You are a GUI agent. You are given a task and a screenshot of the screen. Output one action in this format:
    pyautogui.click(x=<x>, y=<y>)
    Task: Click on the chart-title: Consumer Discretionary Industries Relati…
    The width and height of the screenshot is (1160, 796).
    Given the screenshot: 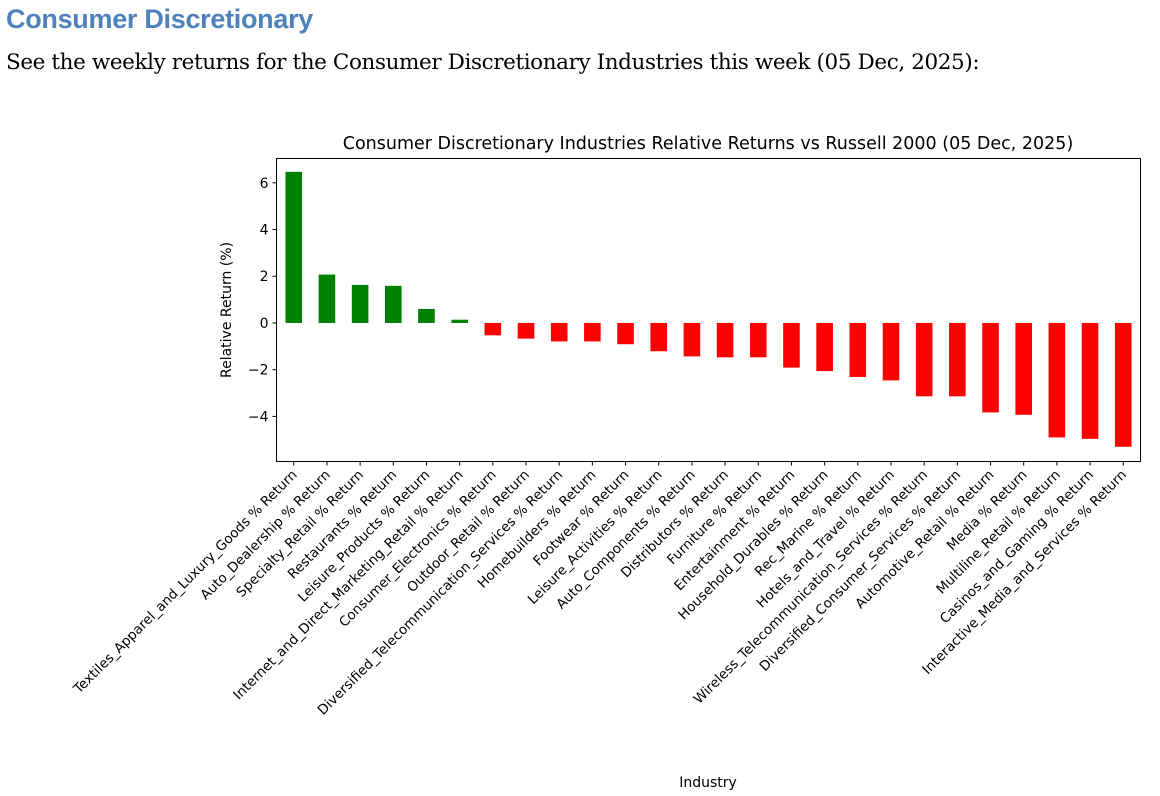 What is the action you would take?
    pyautogui.click(x=708, y=144)
    